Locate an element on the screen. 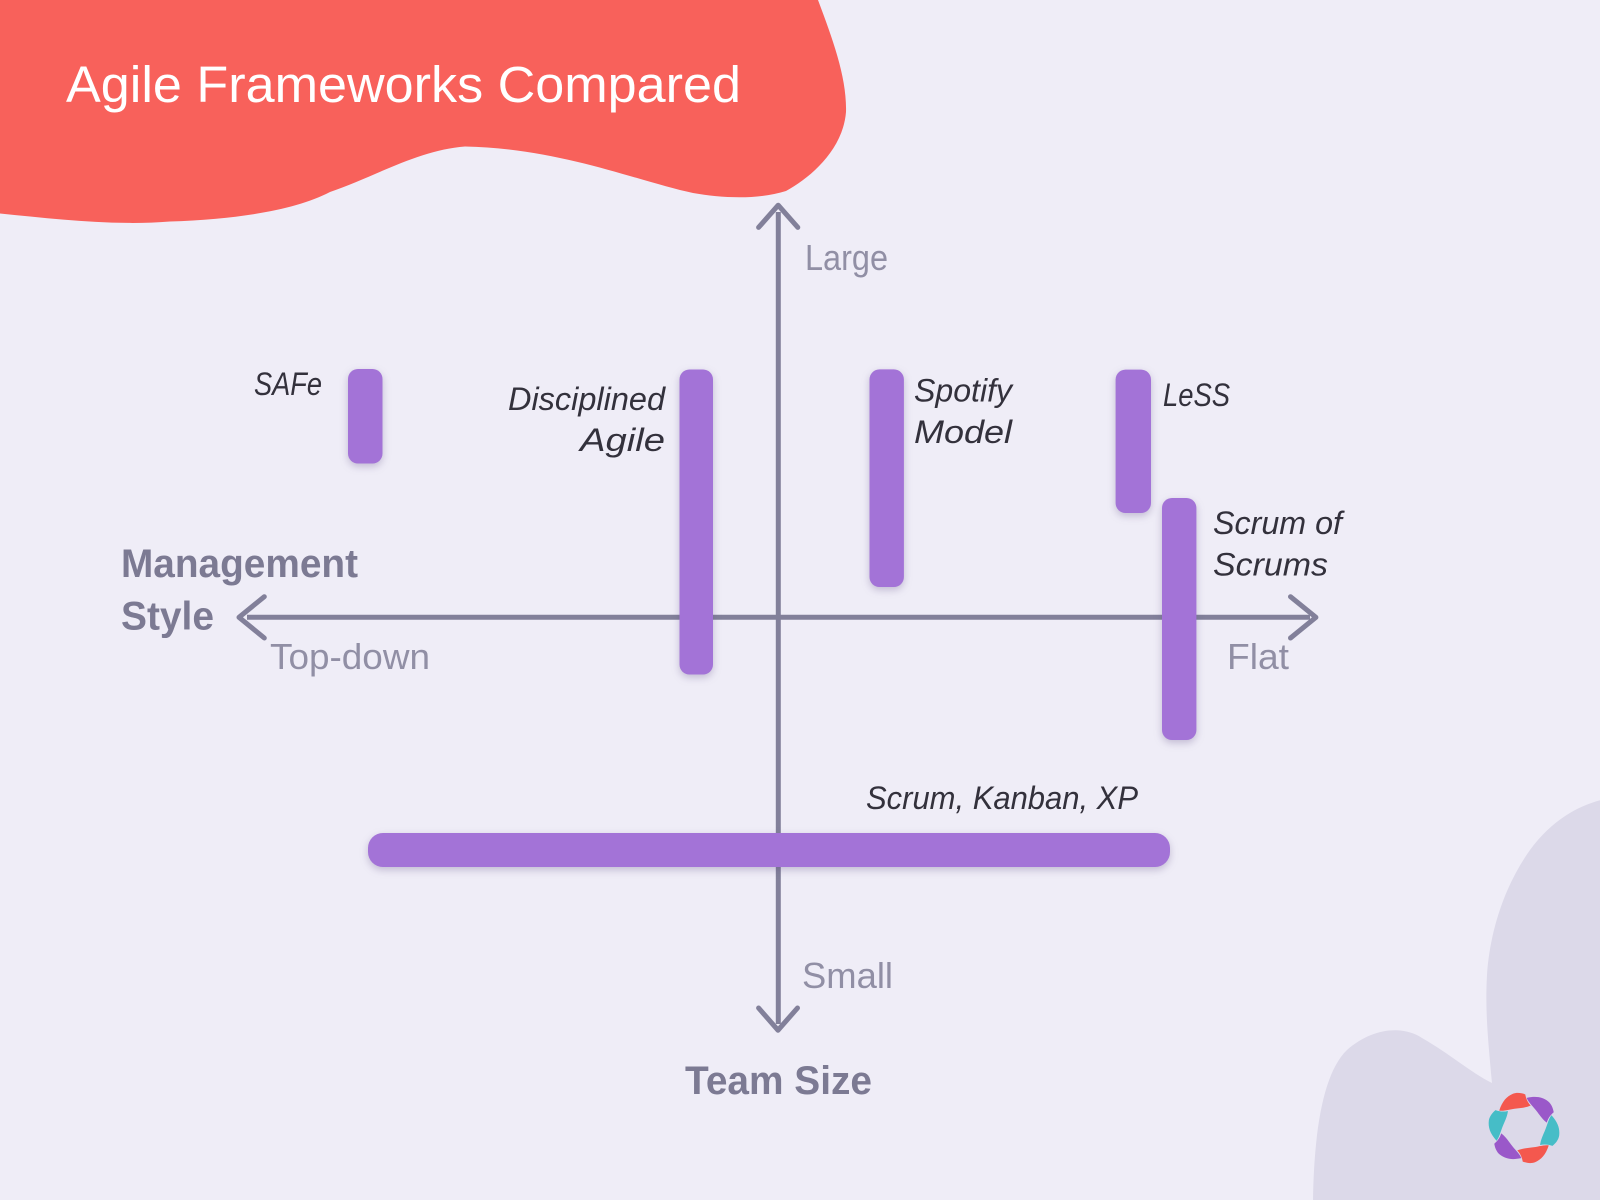 This screenshot has width=1600, height=1200. svg-text: Agile is located at coordinates (621, 440).